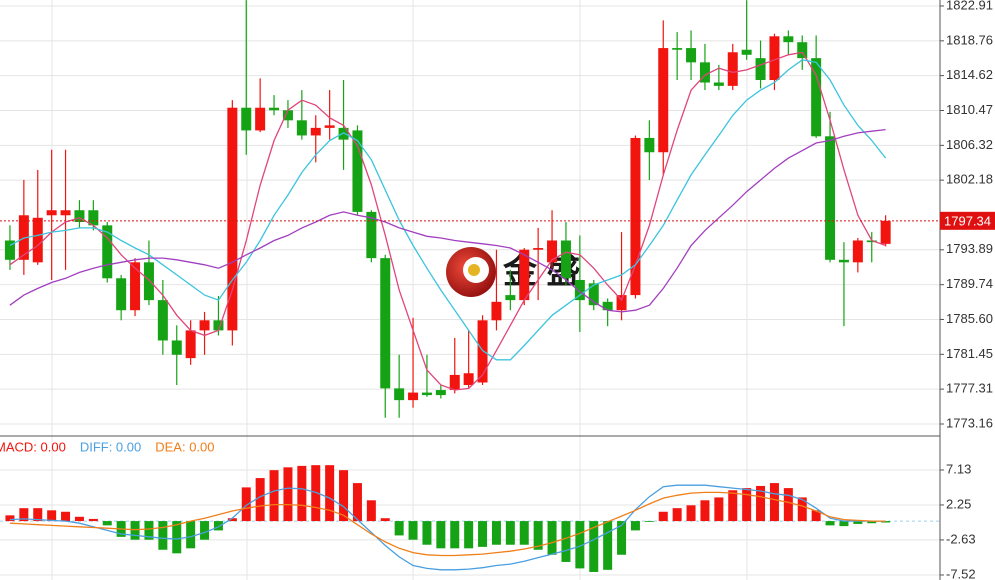 Image resolution: width=995 pixels, height=580 pixels. What do you see at coordinates (969, 283) in the screenshot?
I see `y-tick-label: 1789.74` at bounding box center [969, 283].